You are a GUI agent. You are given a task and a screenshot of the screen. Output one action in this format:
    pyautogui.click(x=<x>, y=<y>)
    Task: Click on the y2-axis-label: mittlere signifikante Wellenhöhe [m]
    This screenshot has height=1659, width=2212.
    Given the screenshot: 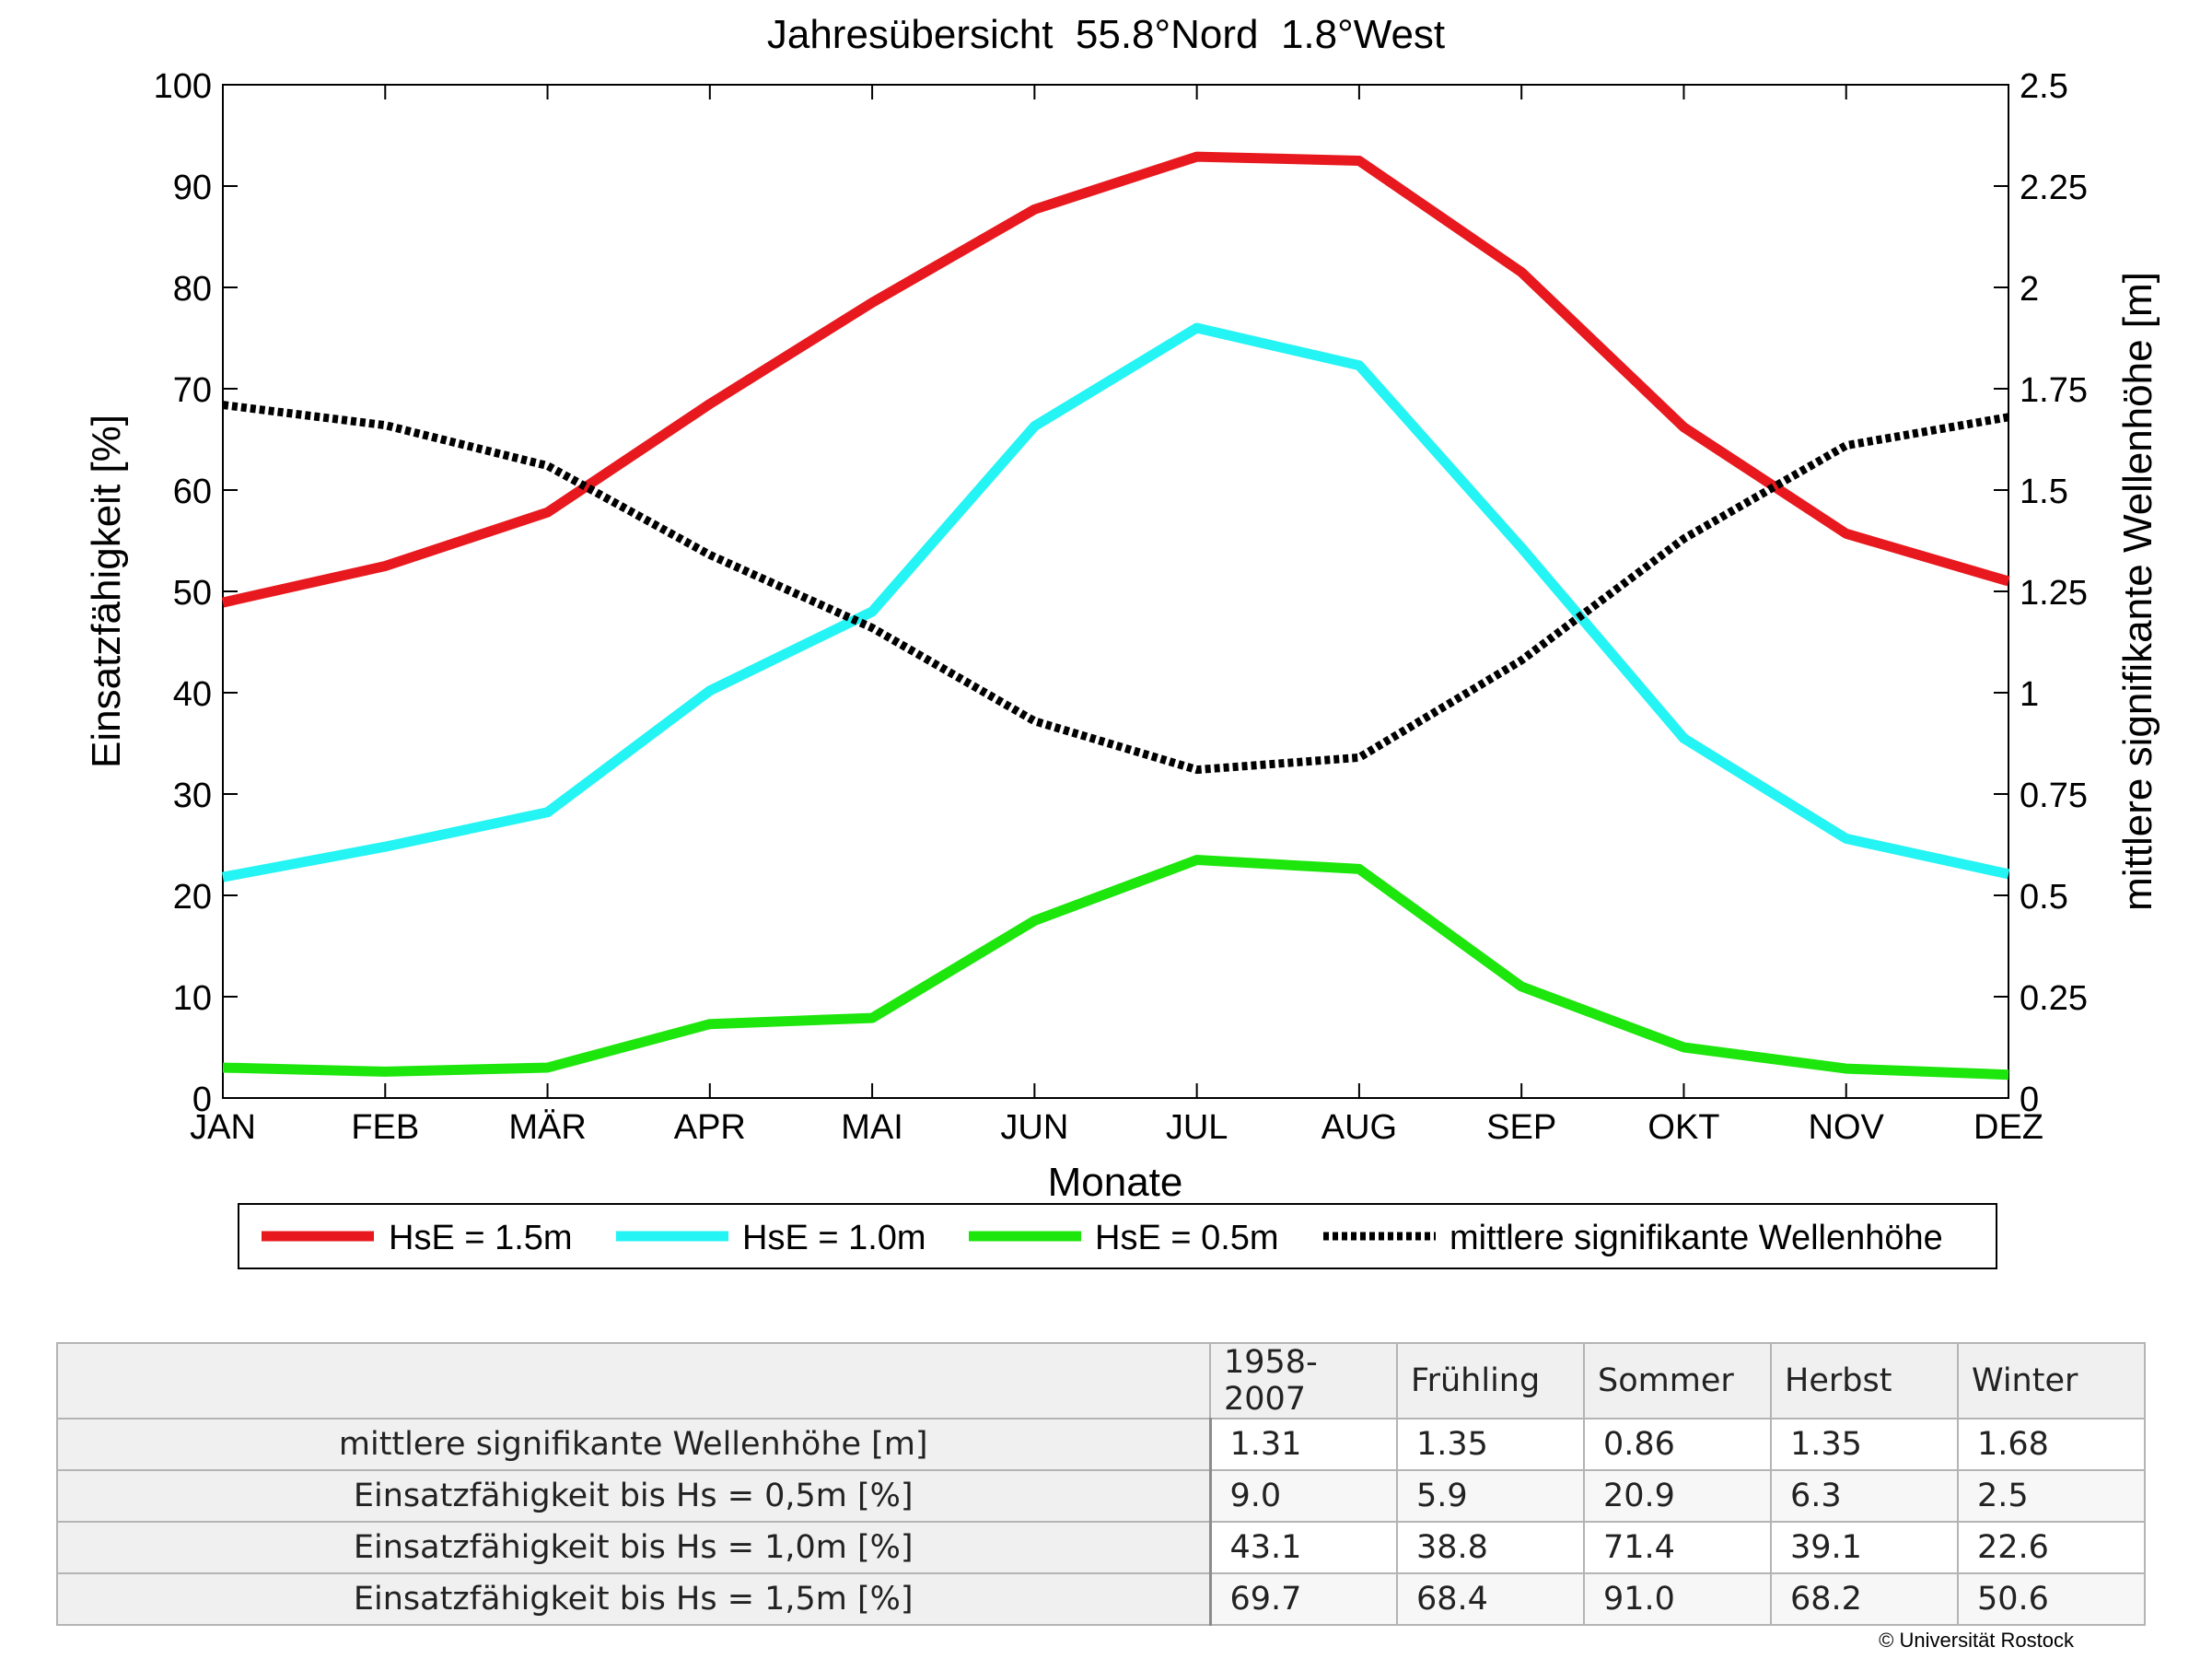 What is the action you would take?
    pyautogui.click(x=2138, y=591)
    